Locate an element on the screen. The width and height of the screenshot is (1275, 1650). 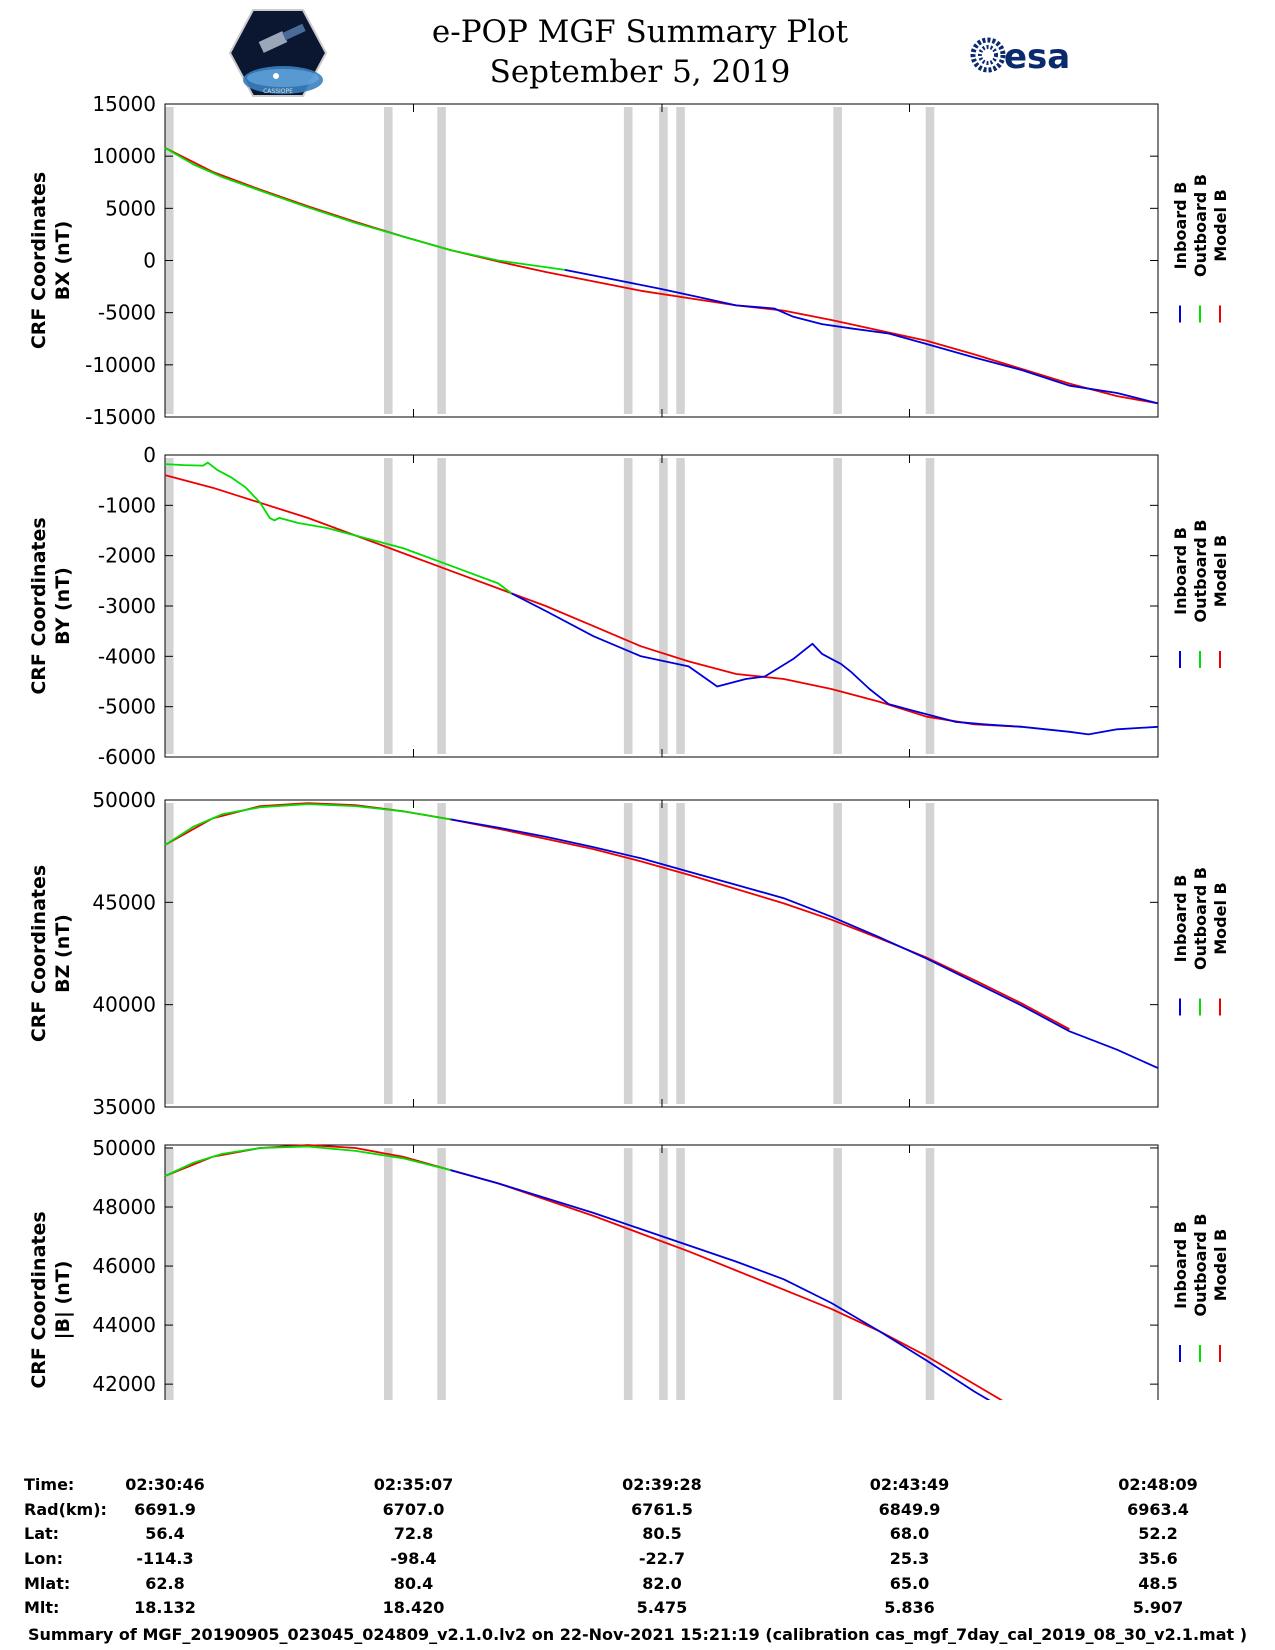
y-tick-label: -10000 is located at coordinates (120, 365).